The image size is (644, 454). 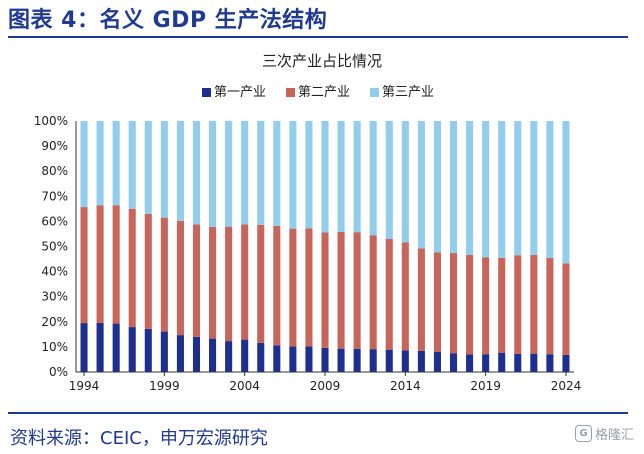 What do you see at coordinates (84, 386) in the screenshot?
I see `x-tick-label: 1994` at bounding box center [84, 386].